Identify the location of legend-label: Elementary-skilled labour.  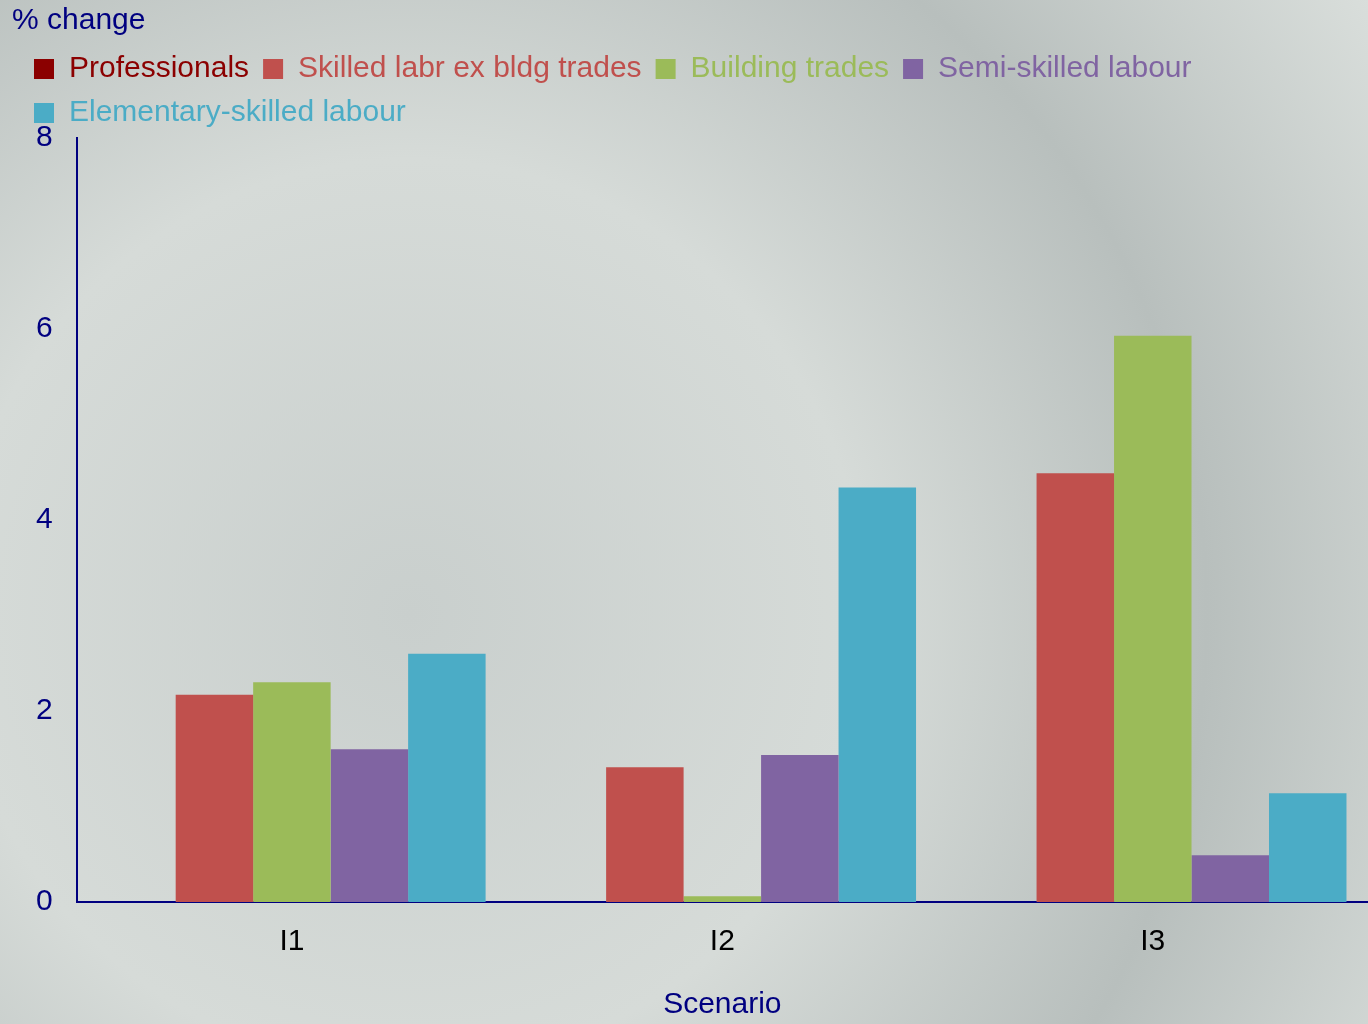
(237, 111).